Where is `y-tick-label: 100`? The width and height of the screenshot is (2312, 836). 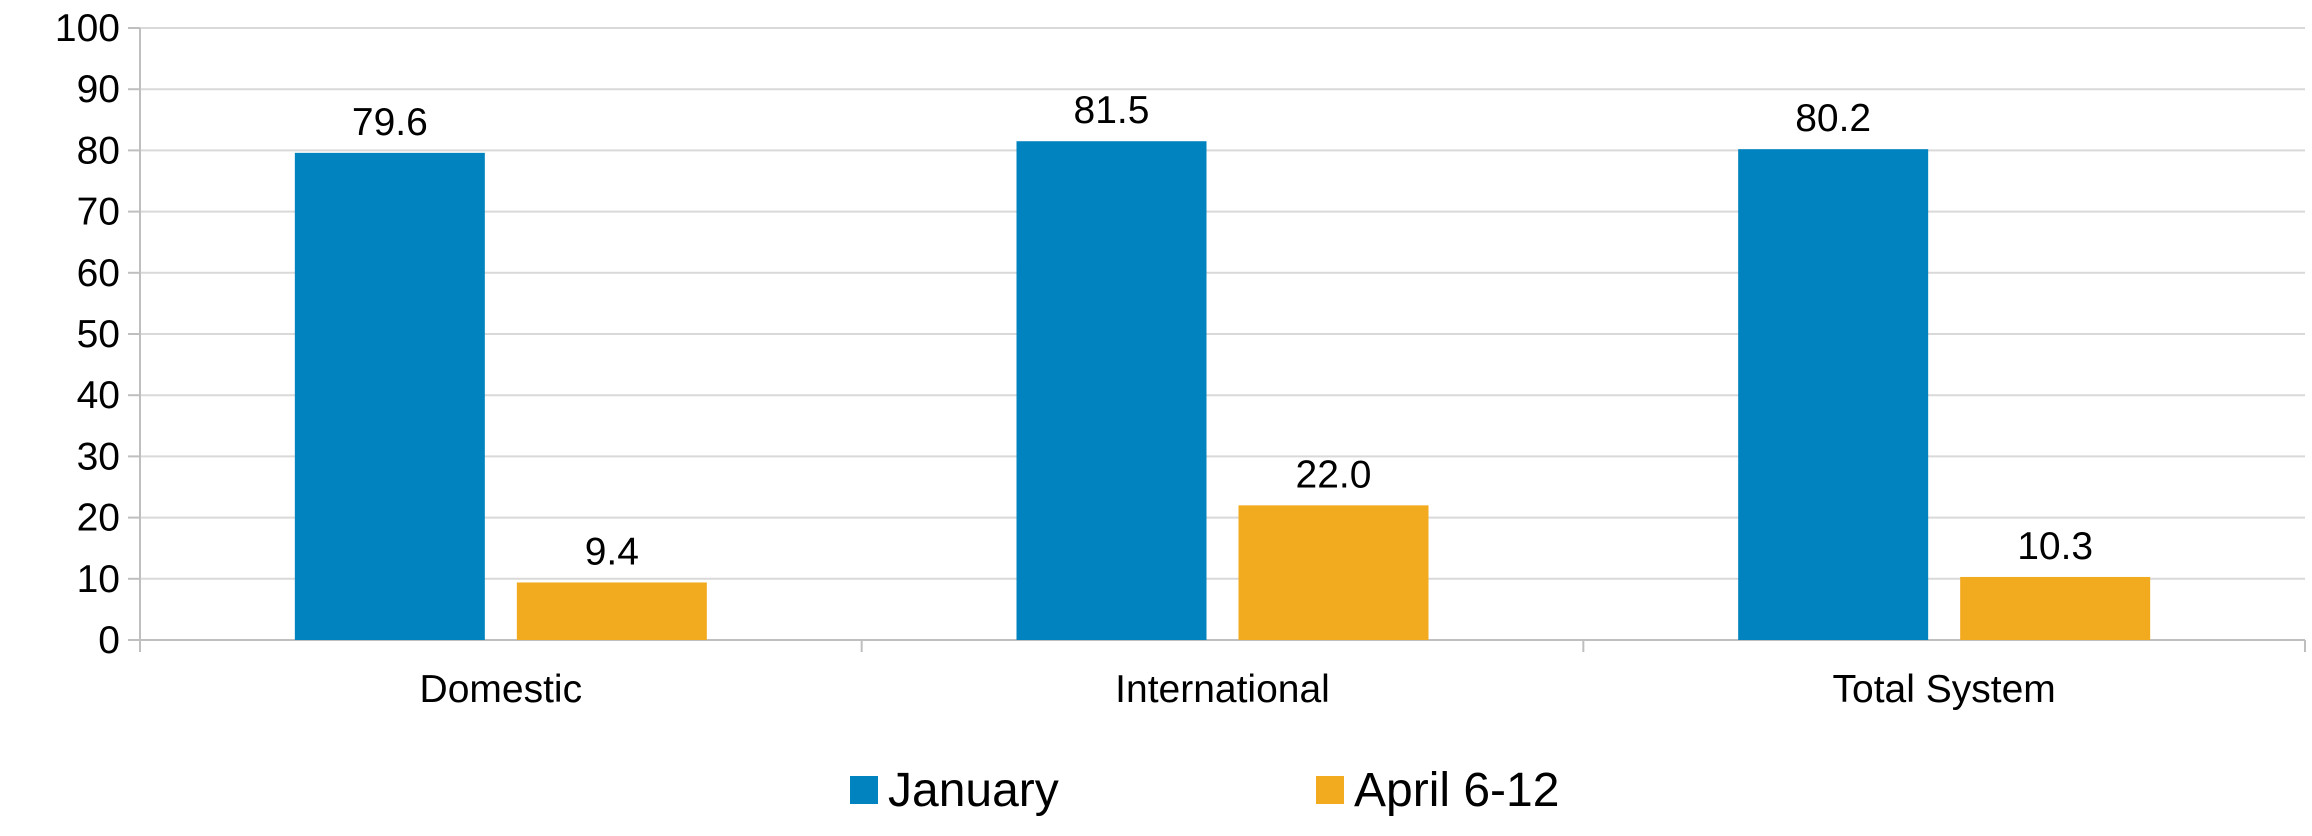
y-tick-label: 100 is located at coordinates (87, 28).